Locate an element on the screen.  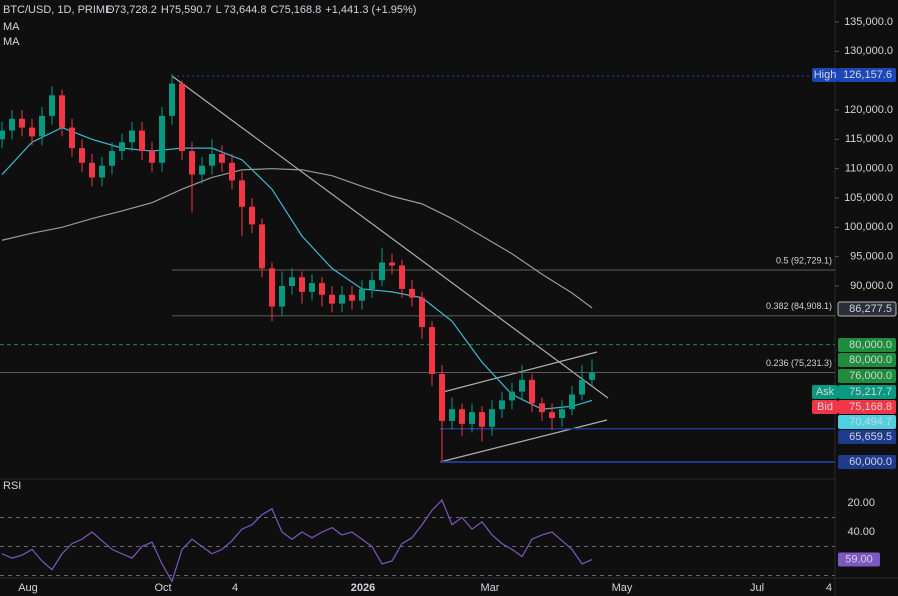
price-tag-label: 60,000.0 is located at coordinates (870, 462).